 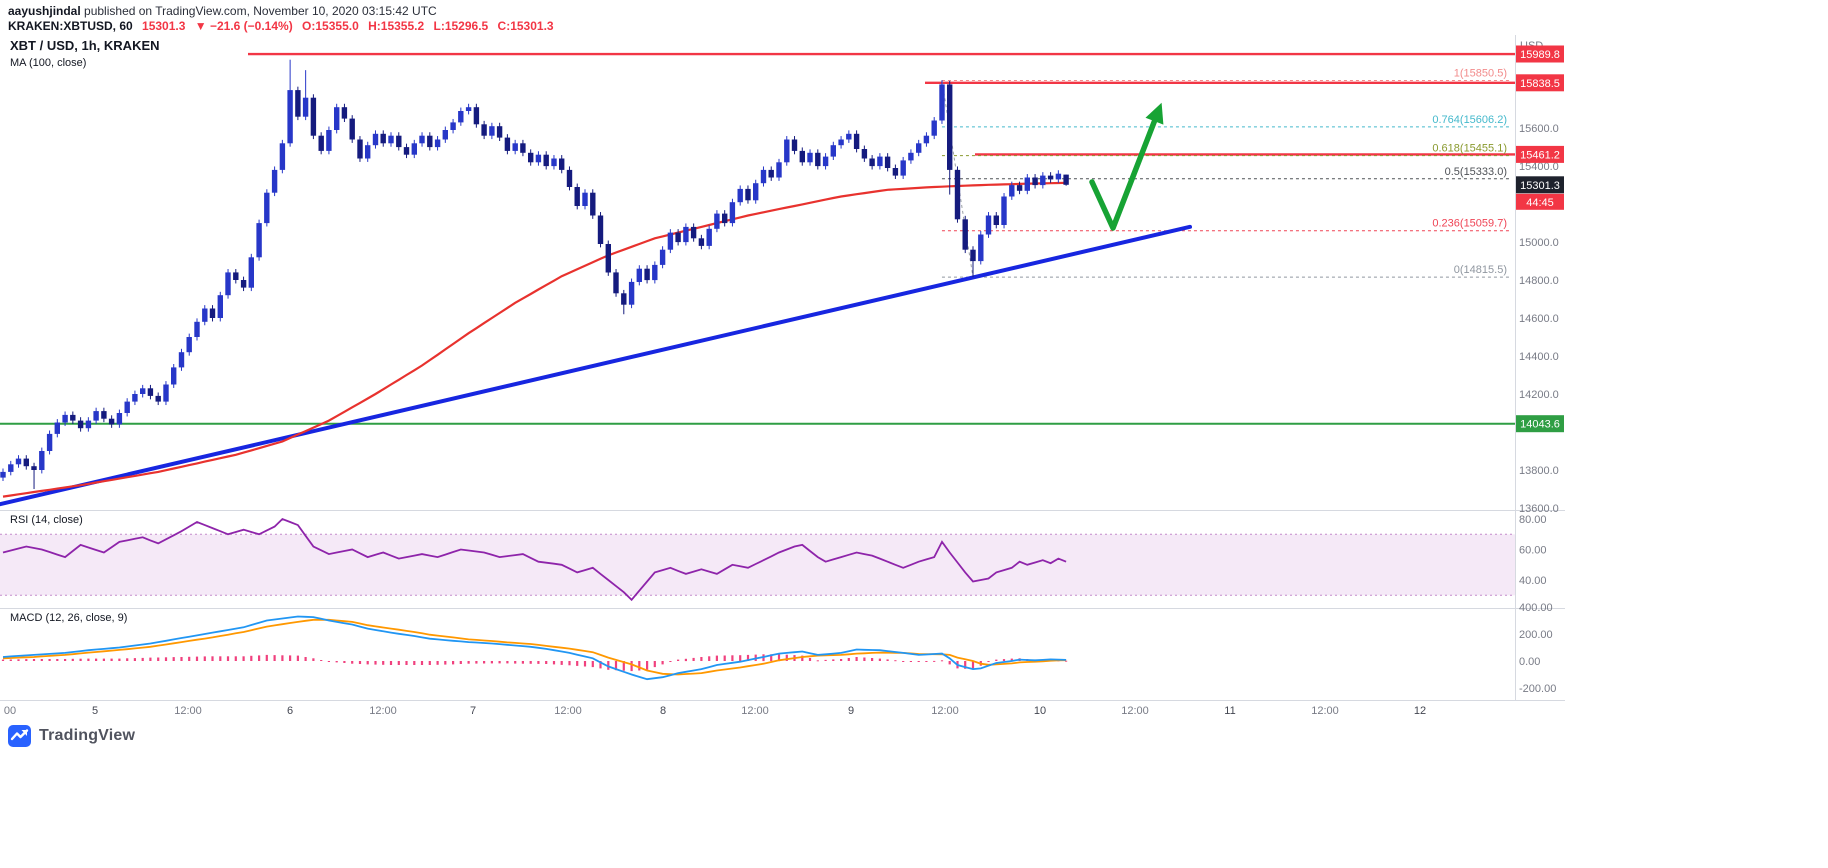 What do you see at coordinates (1476, 172) in the screenshot?
I see `svg-text: 0.5(15333.0)` at bounding box center [1476, 172].